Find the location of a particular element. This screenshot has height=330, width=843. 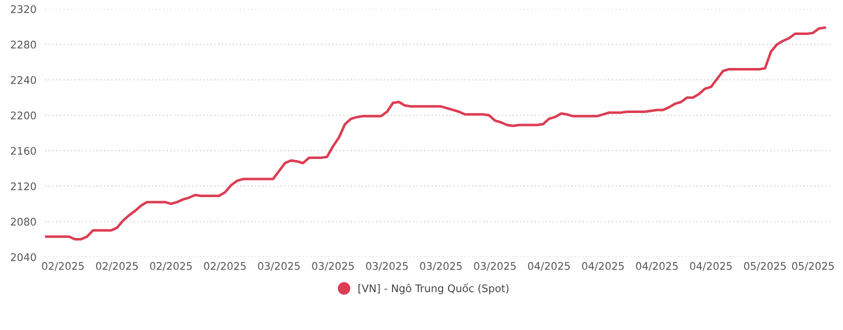

y-tick-label: 2280 is located at coordinates (23, 44).